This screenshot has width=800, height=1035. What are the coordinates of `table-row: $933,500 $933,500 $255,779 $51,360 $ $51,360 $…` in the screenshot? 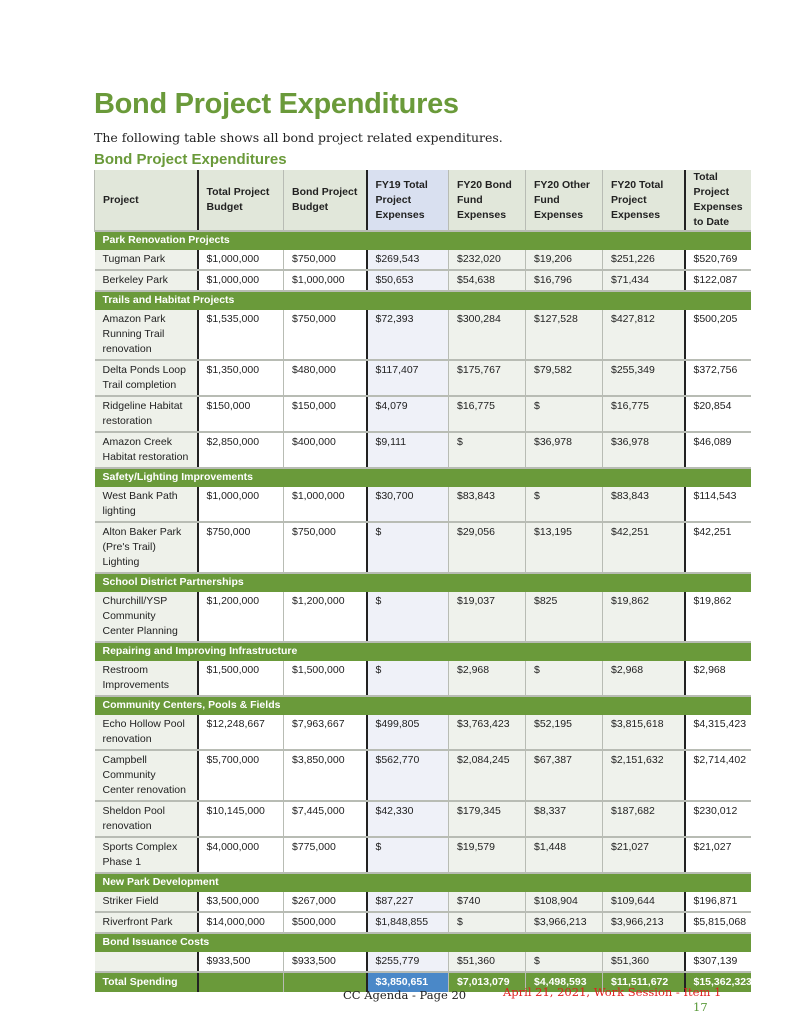 It's located at (422, 962).